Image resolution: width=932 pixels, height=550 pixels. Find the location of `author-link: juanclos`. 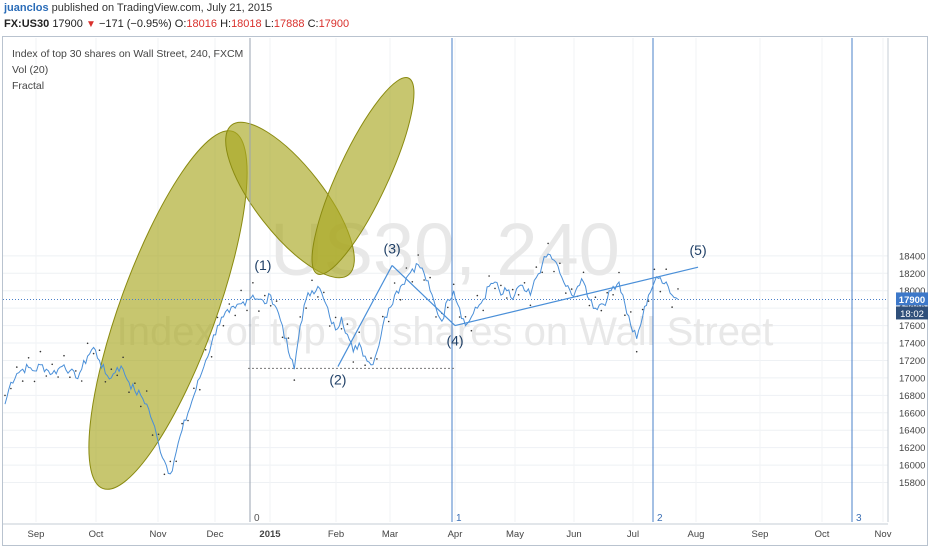

author-link: juanclos is located at coordinates (26, 8).